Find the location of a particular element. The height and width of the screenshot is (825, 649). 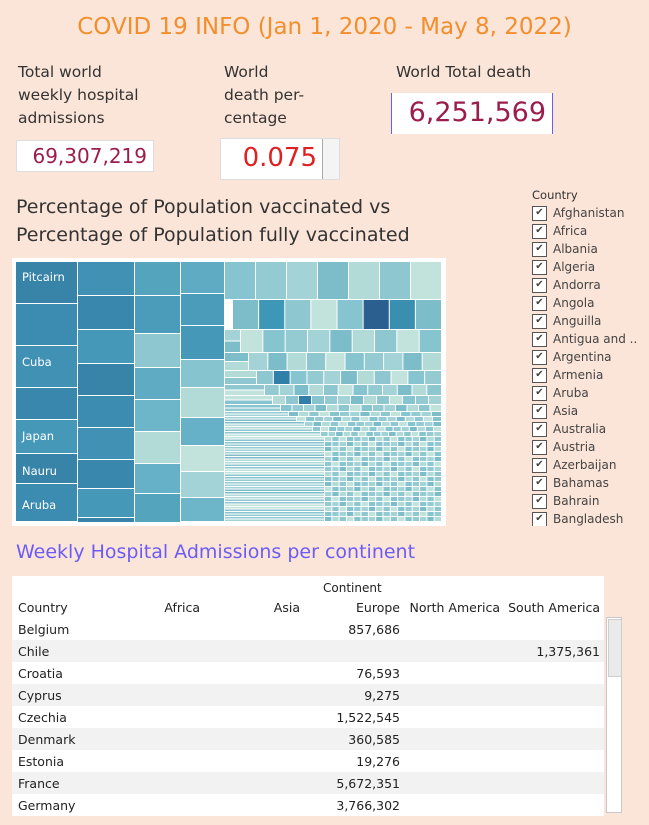

table-scrollbar-thumb is located at coordinates (615, 648).